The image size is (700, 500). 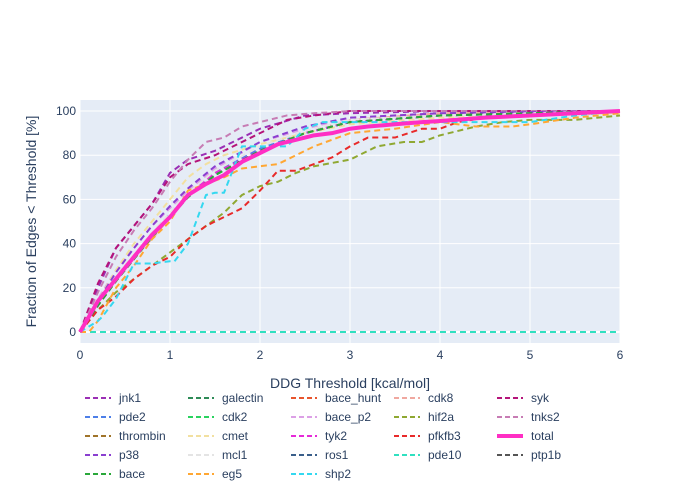 I want to click on legend-item-pde2: pde2, so click(x=115, y=417).